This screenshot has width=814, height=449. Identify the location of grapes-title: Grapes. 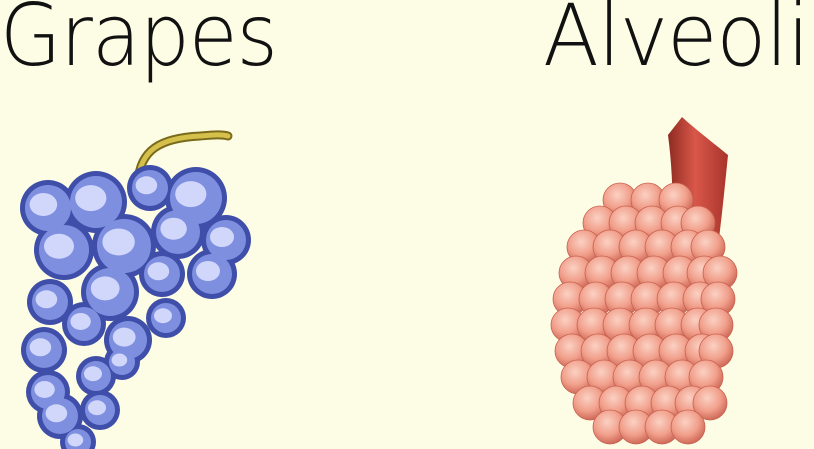
(139, 43).